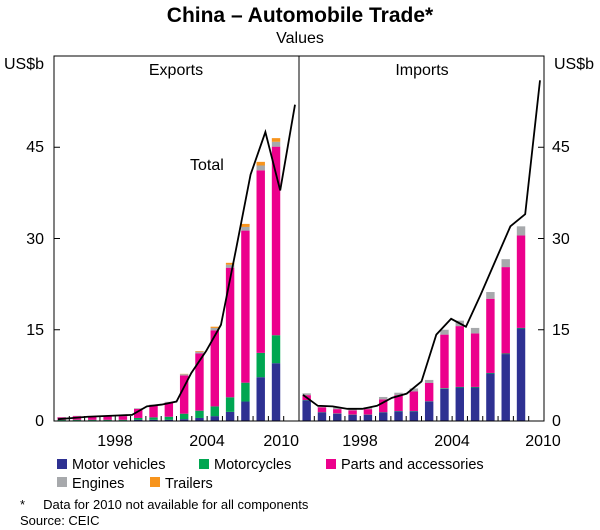 The height and width of the screenshot is (530, 600). I want to click on exports-bar-2004-motor-vehicles, so click(199, 419).